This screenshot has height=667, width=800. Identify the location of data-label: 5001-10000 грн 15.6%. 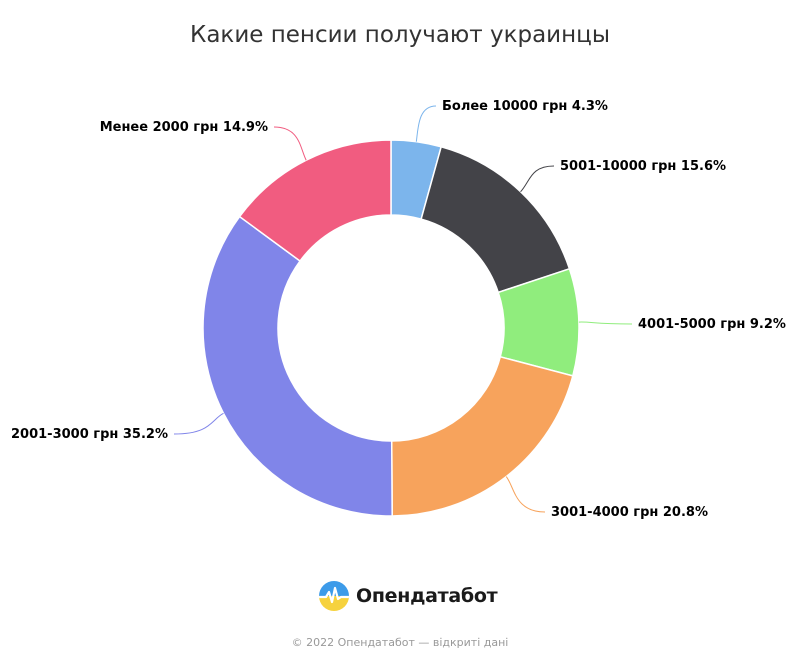
(643, 166).